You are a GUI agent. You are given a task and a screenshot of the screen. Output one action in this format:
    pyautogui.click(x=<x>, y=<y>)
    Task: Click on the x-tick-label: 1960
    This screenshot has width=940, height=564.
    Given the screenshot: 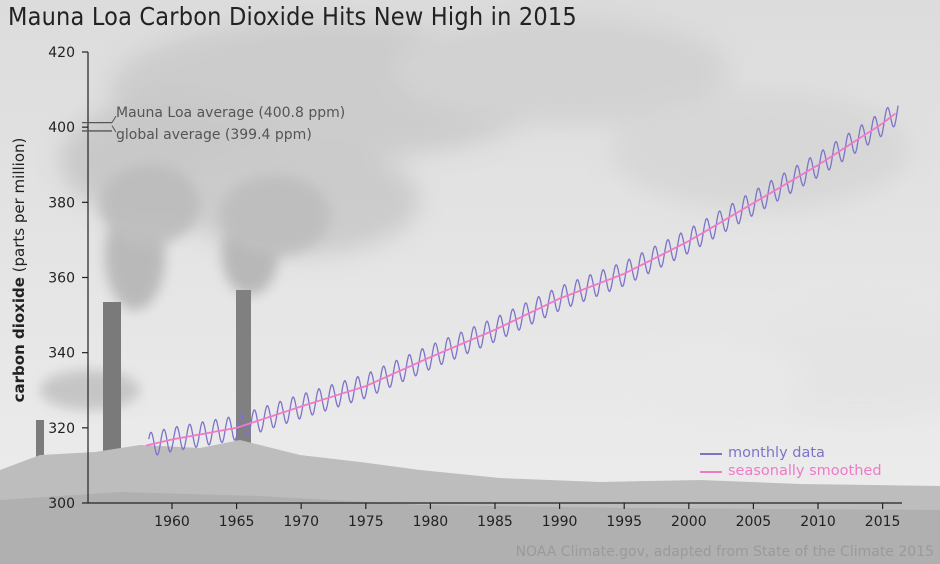 What is the action you would take?
    pyautogui.click(x=172, y=522)
    